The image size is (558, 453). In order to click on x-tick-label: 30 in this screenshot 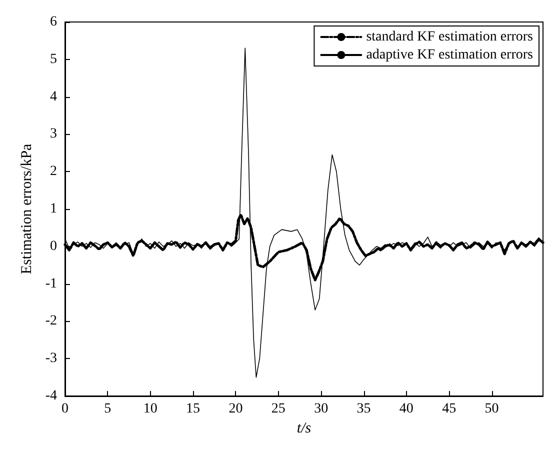, I will do `click(321, 409)`.